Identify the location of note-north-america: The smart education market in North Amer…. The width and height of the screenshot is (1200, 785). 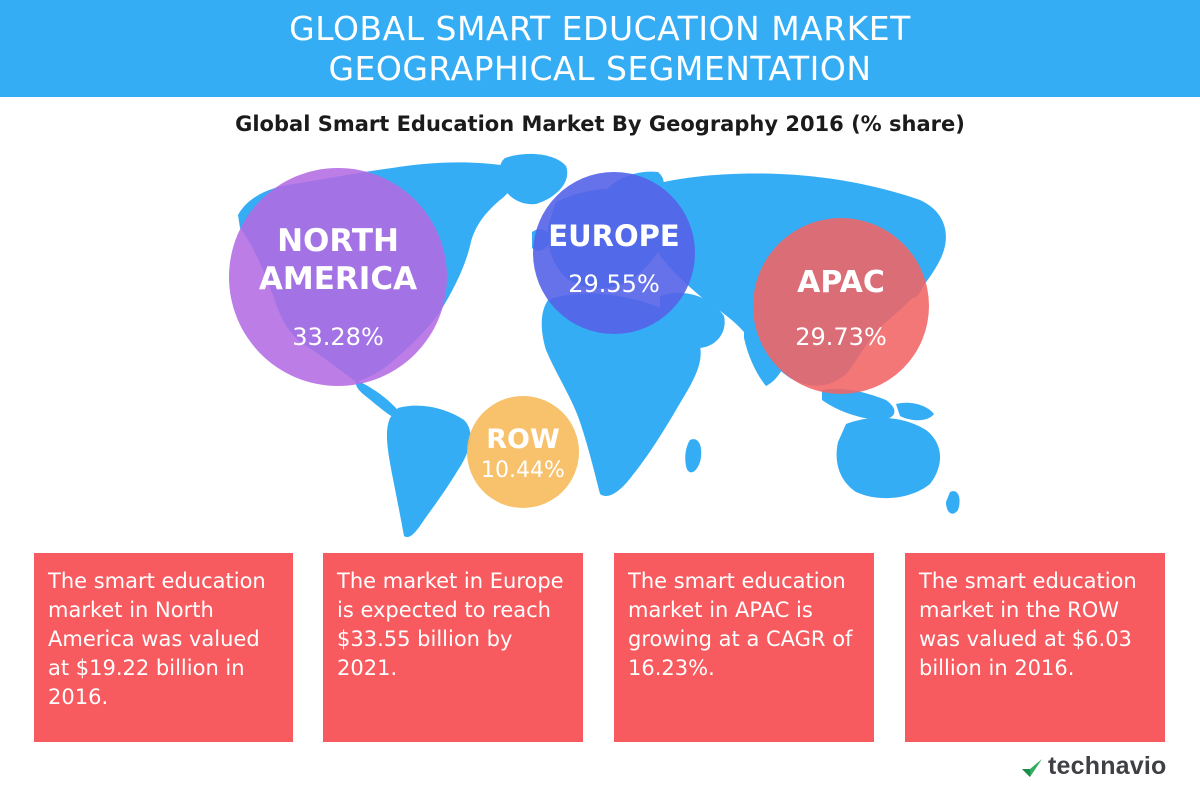
(163, 647).